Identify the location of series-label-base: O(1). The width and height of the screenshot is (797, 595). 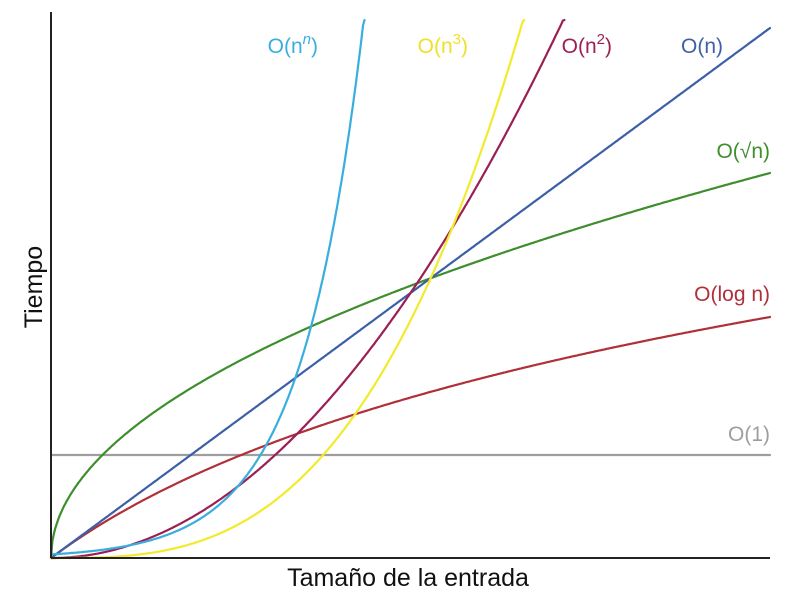
(749, 434).